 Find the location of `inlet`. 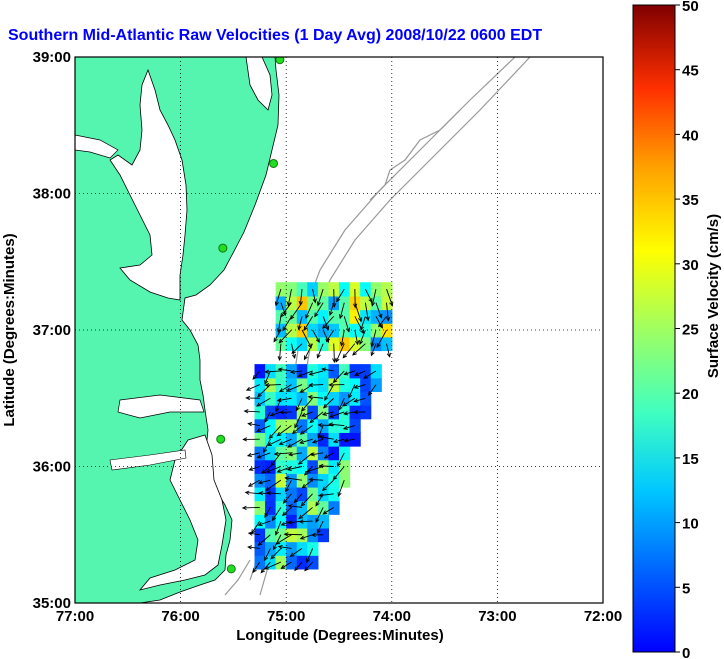

inlet is located at coordinates (97, 146).